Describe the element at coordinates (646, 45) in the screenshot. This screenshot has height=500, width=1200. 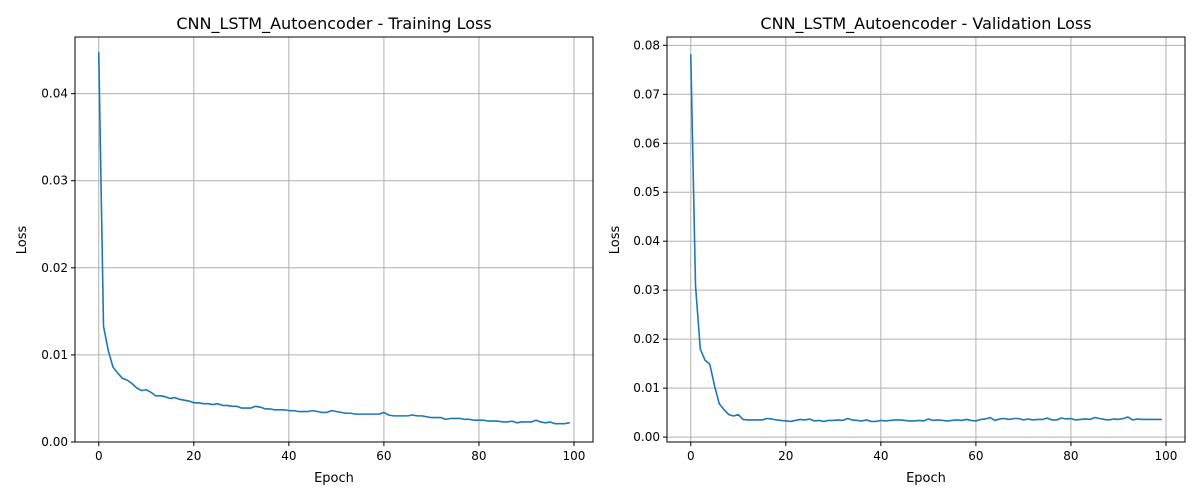
I see `y-tick-label: 0.08` at that location.